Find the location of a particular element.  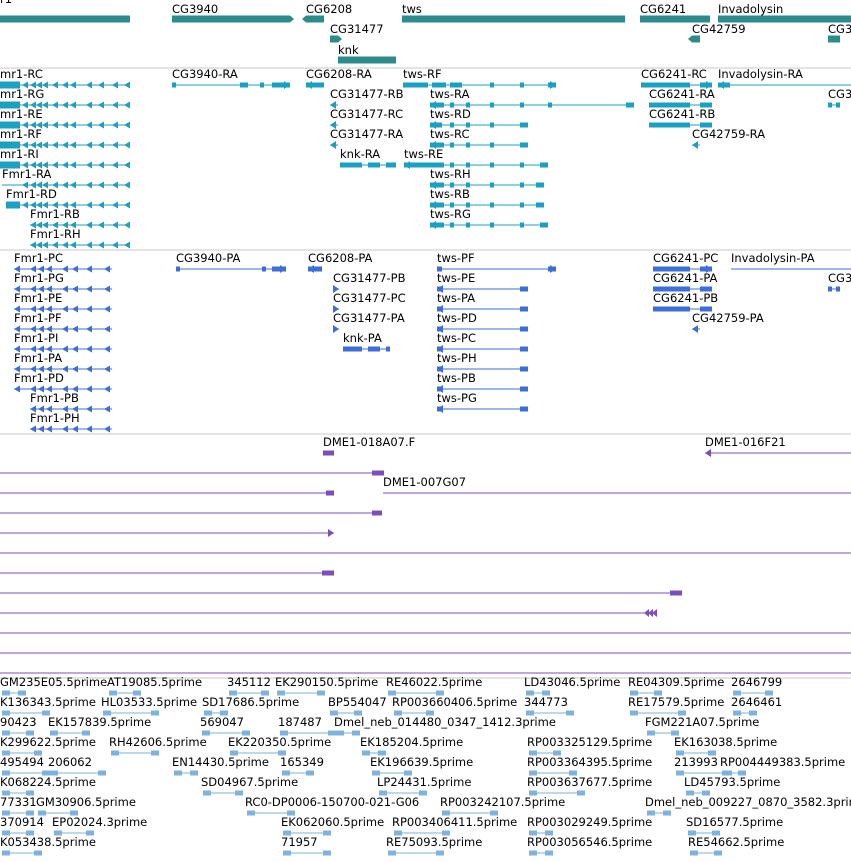

transcript-feature: CG6208-RA is located at coordinates (339, 78).